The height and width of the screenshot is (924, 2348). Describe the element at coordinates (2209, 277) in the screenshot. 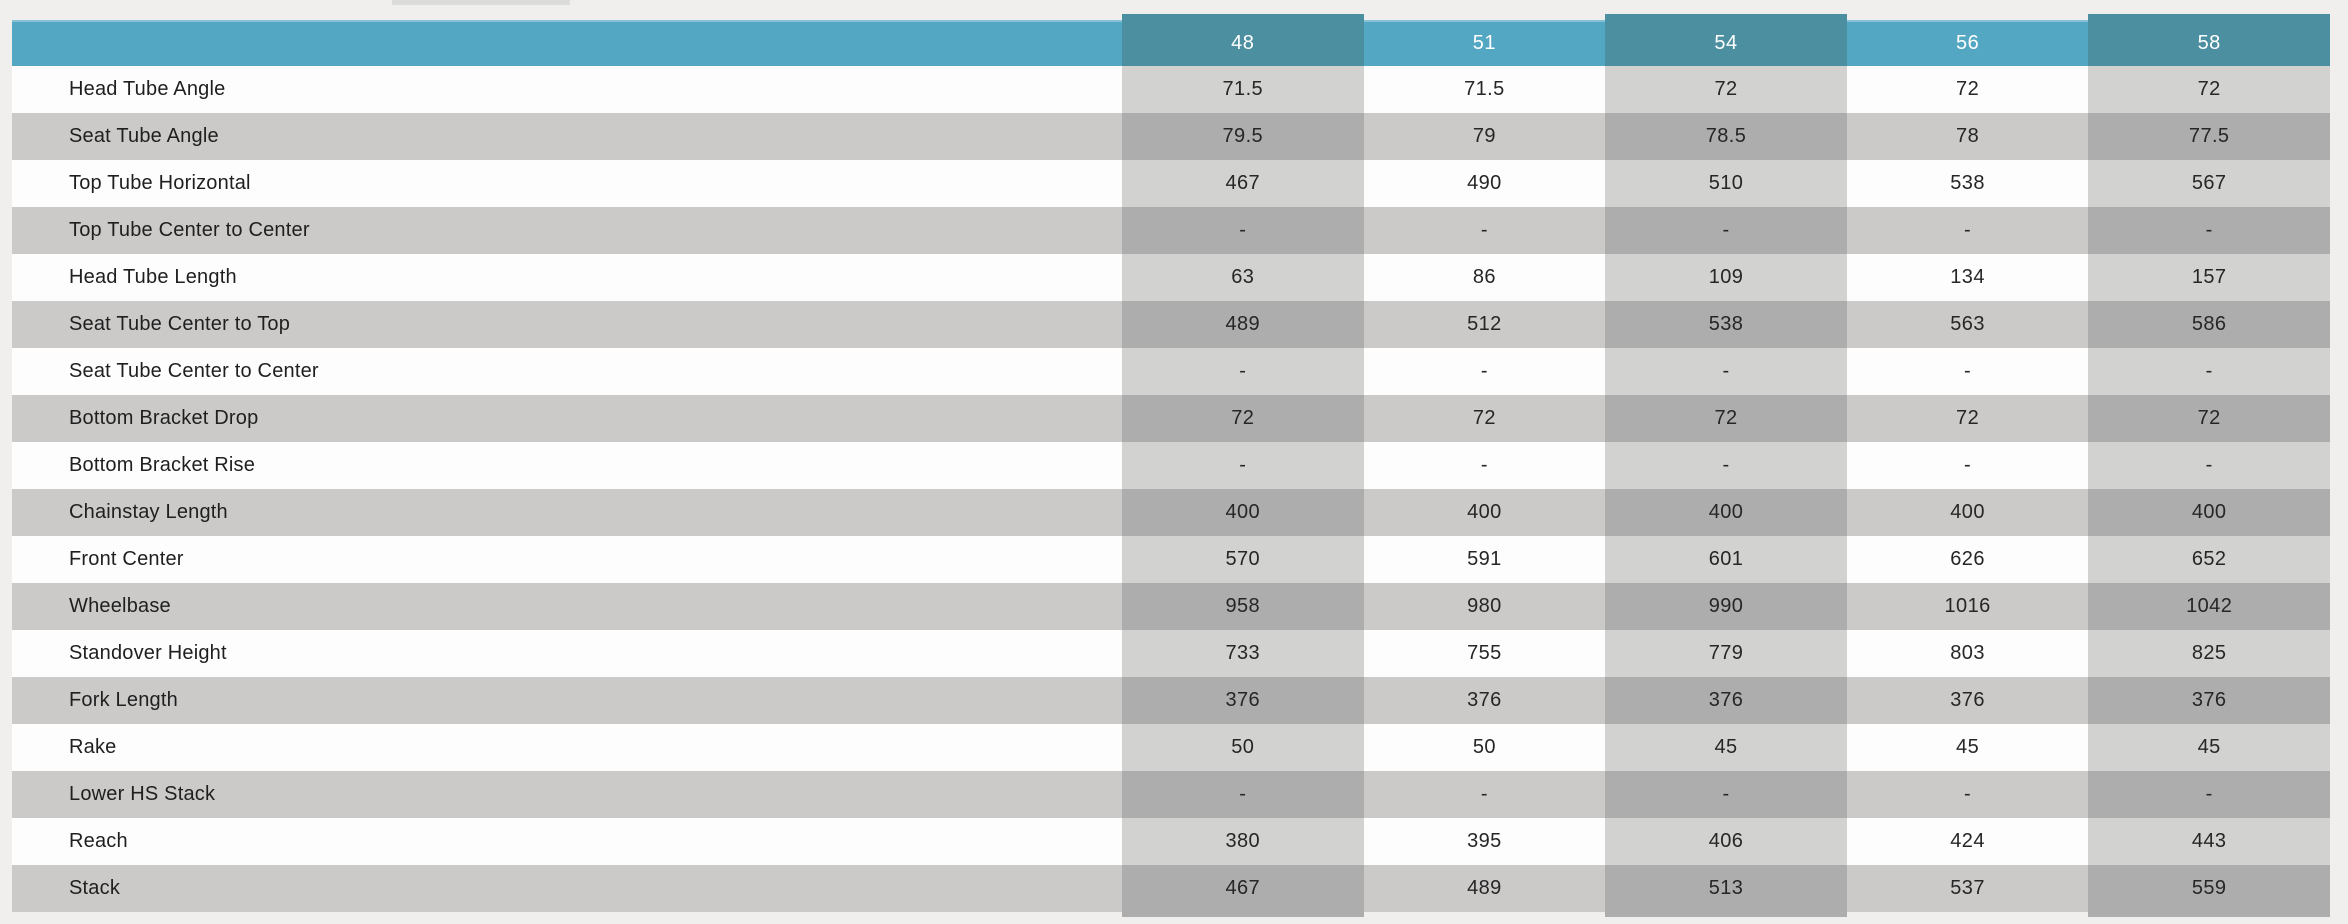

I see `value-cell: 157` at that location.